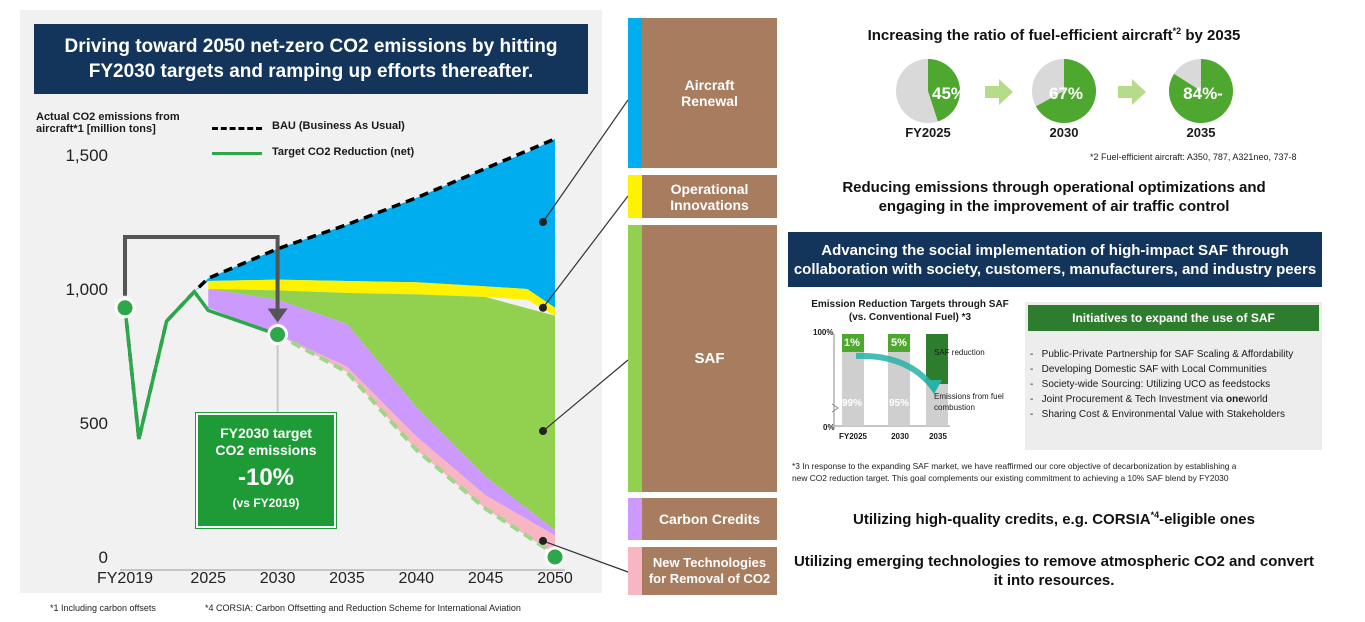 This screenshot has width=1365, height=622. I want to click on newtech-label: New Technologies for Removal of CO2, so click(709, 571).